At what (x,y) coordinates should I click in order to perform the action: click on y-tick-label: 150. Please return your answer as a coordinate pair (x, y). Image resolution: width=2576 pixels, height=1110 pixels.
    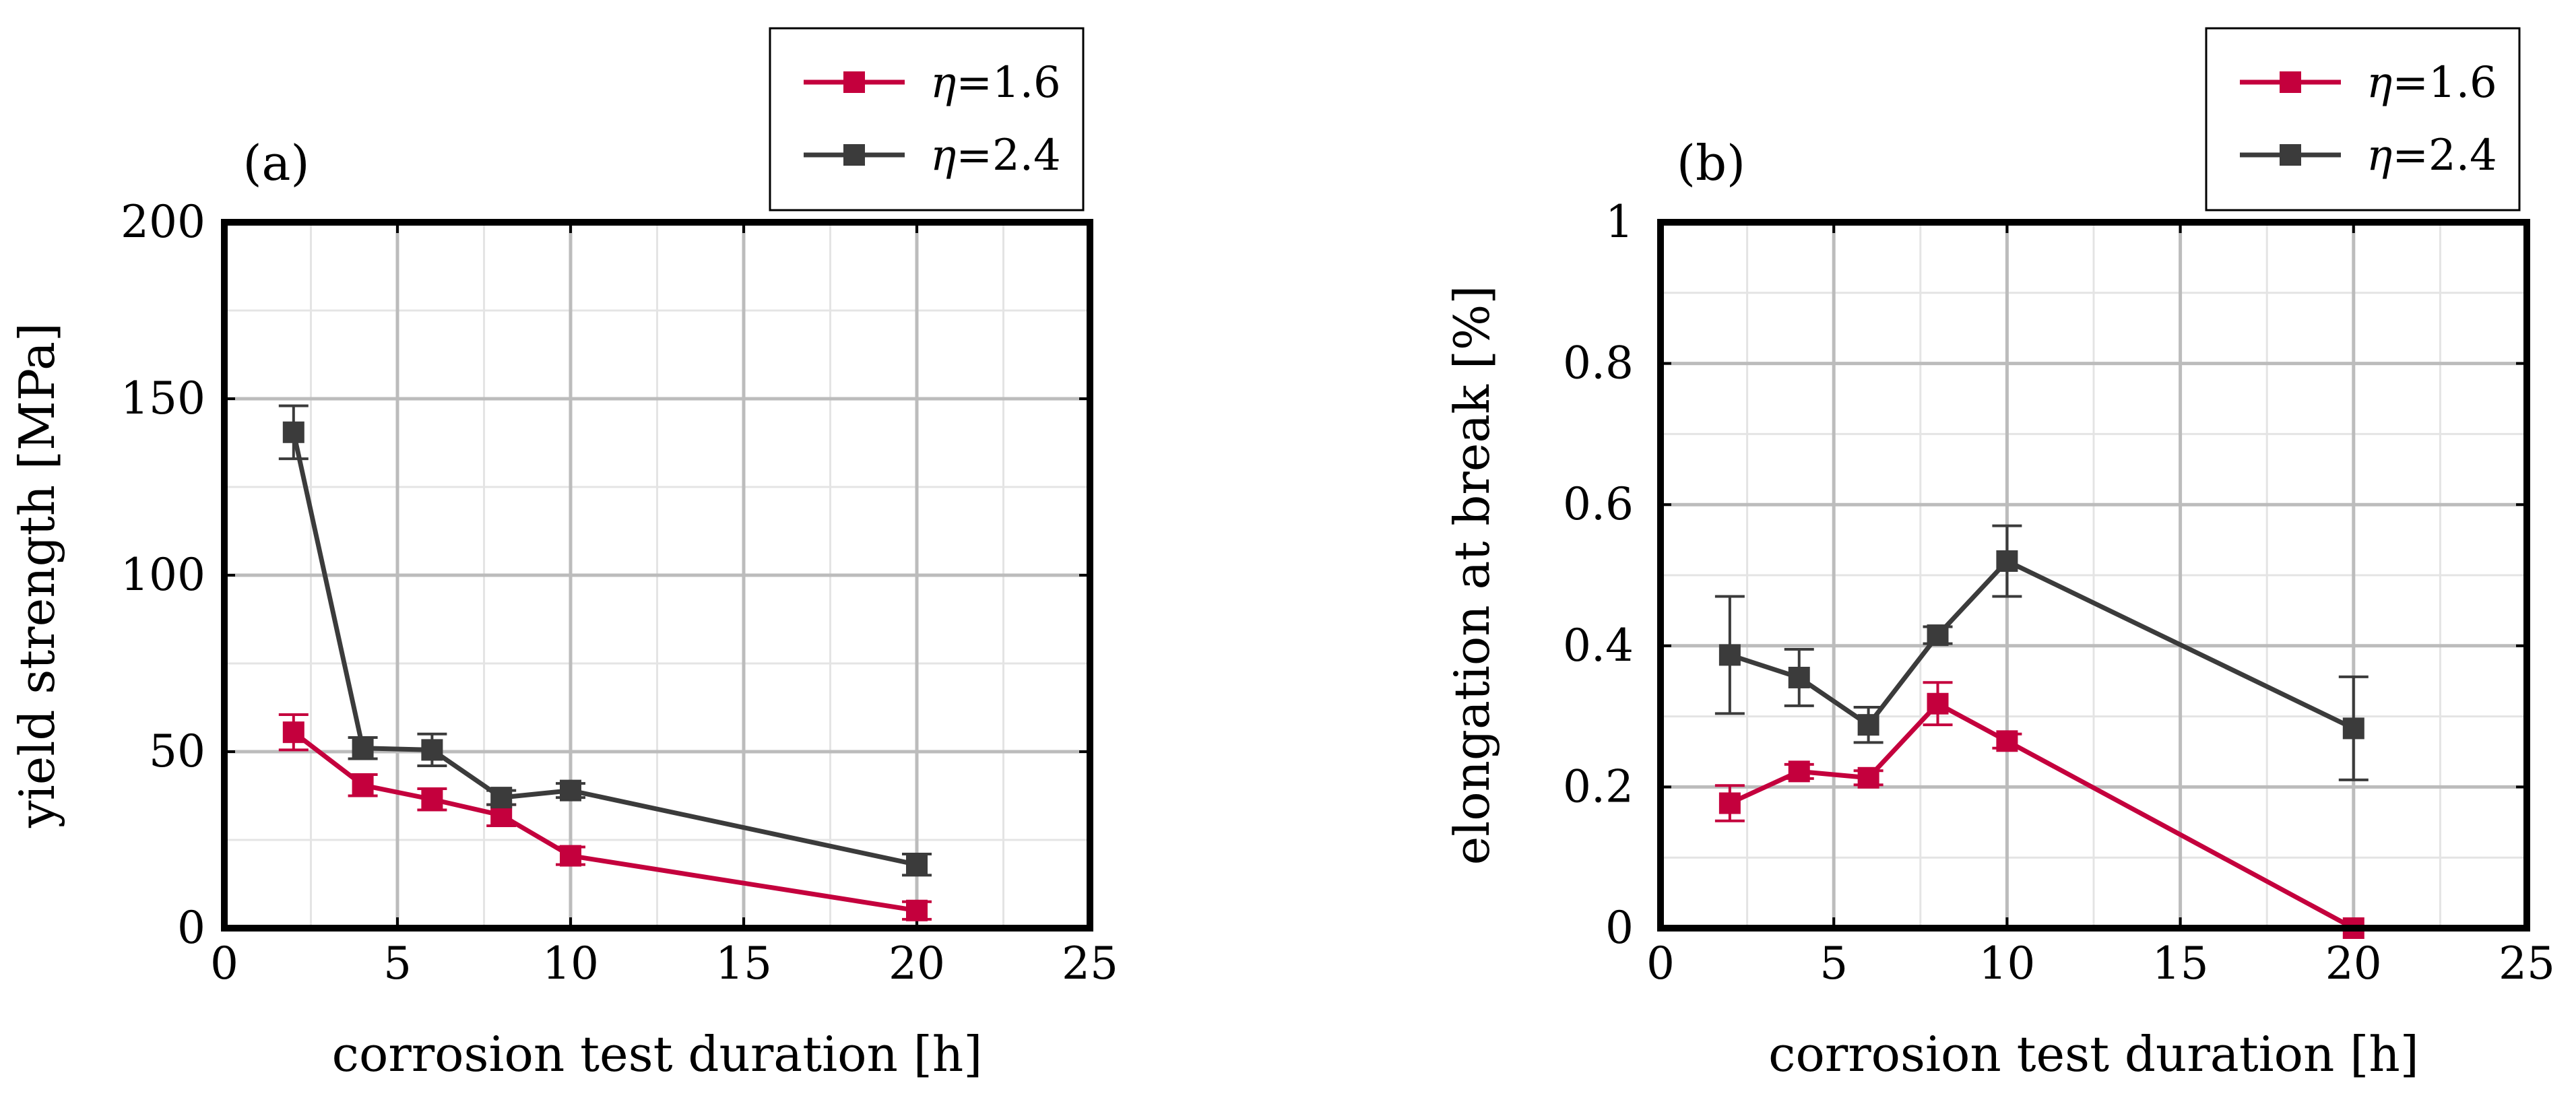
    Looking at the image, I should click on (163, 398).